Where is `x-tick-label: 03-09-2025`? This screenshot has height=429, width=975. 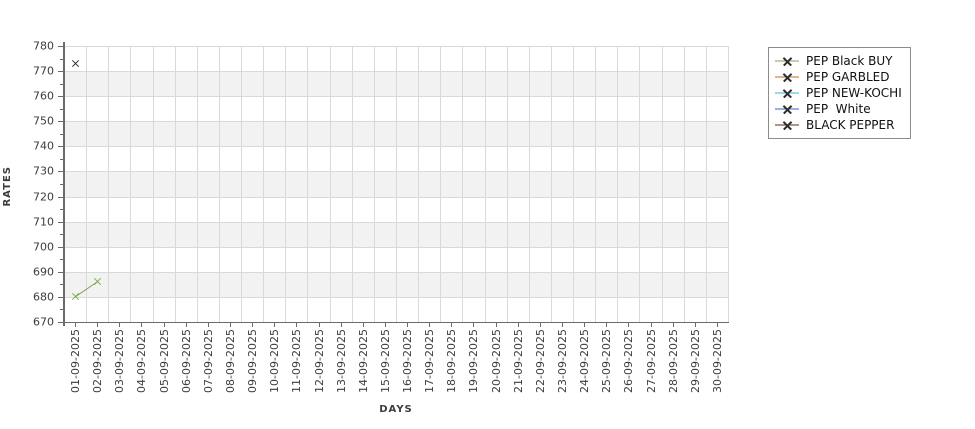
x-tick-label: 03-09-2025 is located at coordinates (120, 361).